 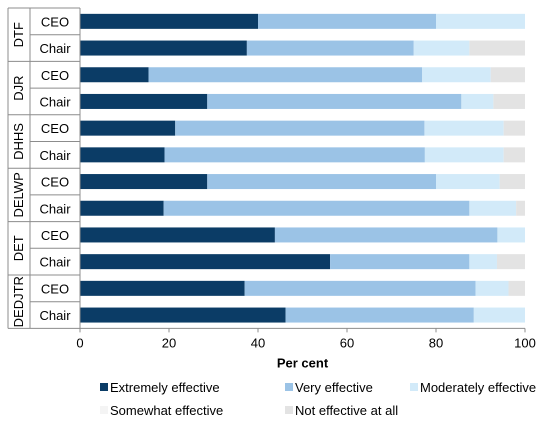 I want to click on legend-label: Moderately effective, so click(x=478, y=387).